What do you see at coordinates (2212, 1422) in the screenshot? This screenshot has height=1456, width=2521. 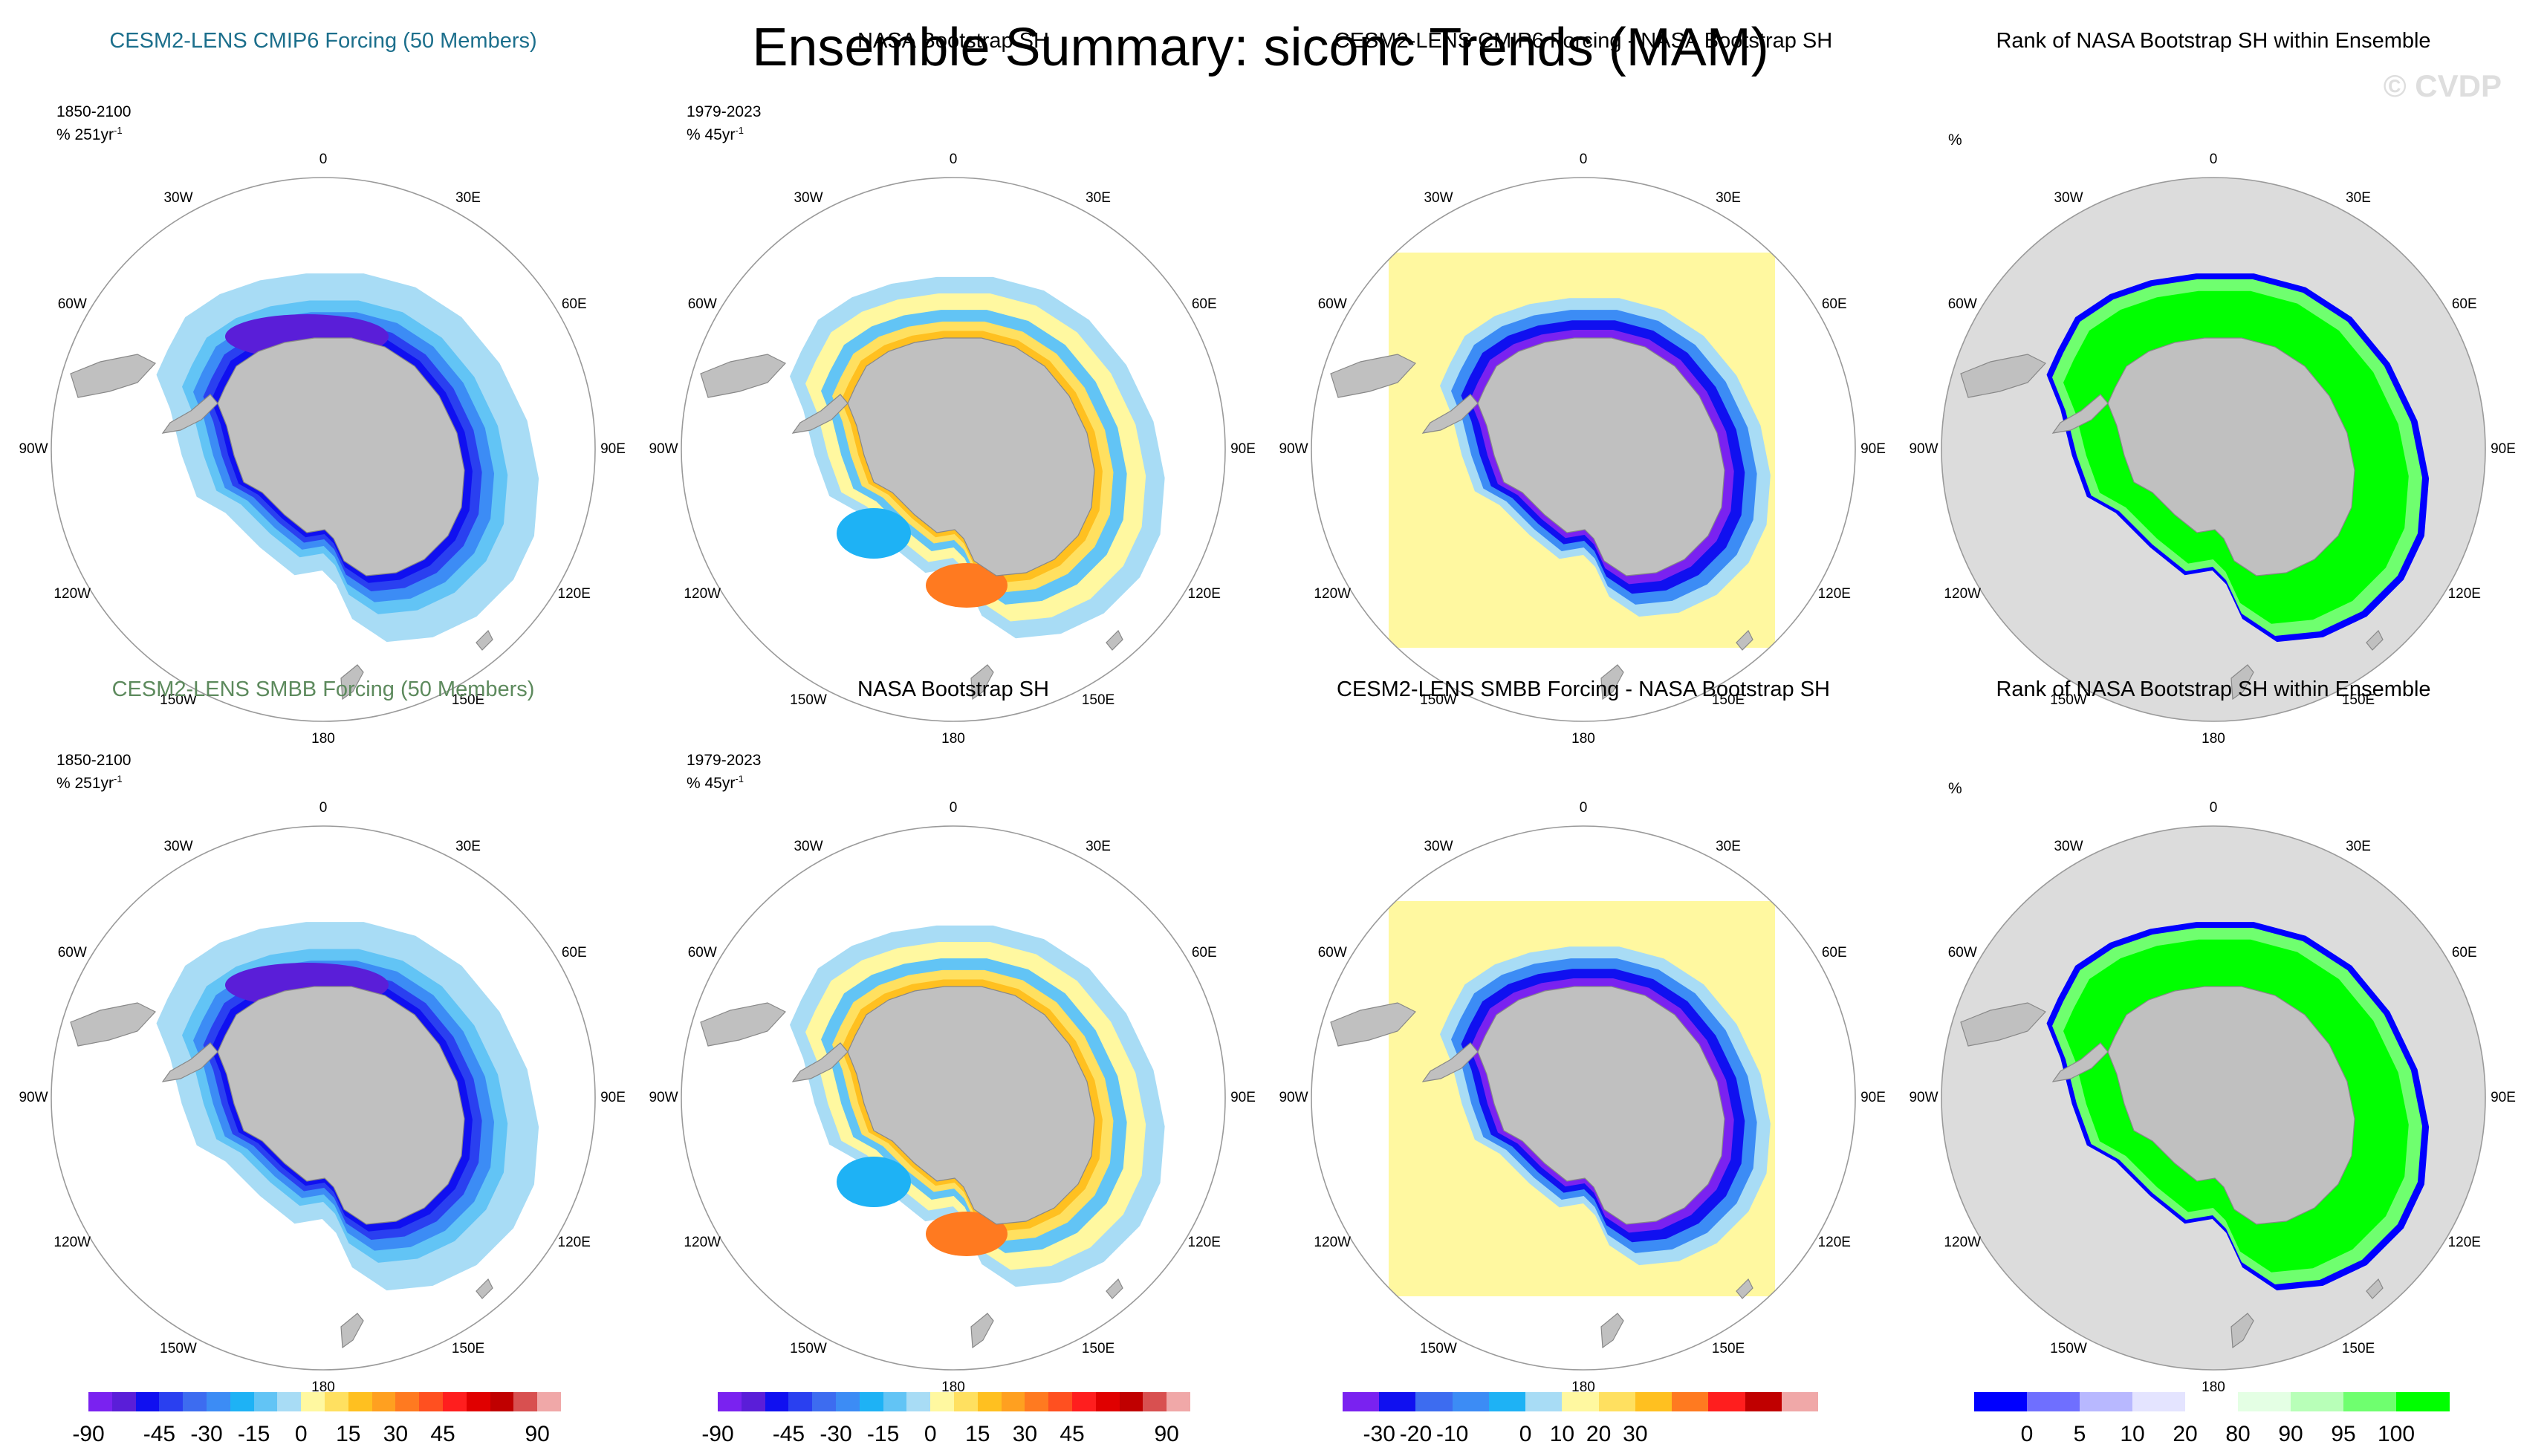 I see `colorbar: 0 5 10 20 80 90 95 100` at bounding box center [2212, 1422].